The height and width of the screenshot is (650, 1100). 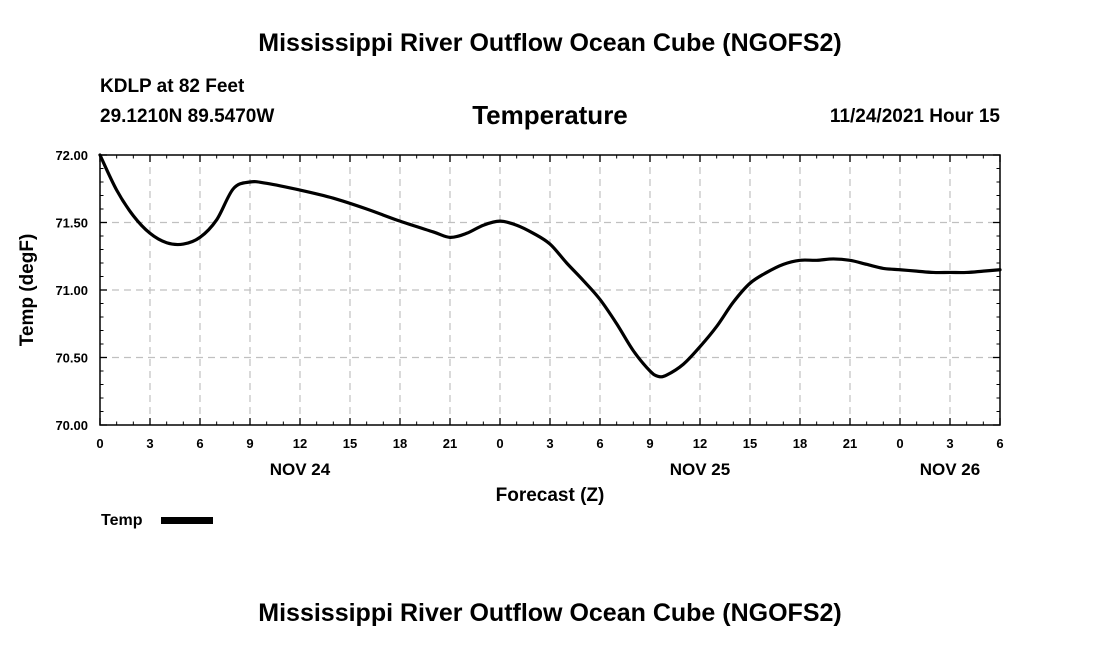 I want to click on x-day-label: NOV 25, so click(x=700, y=469).